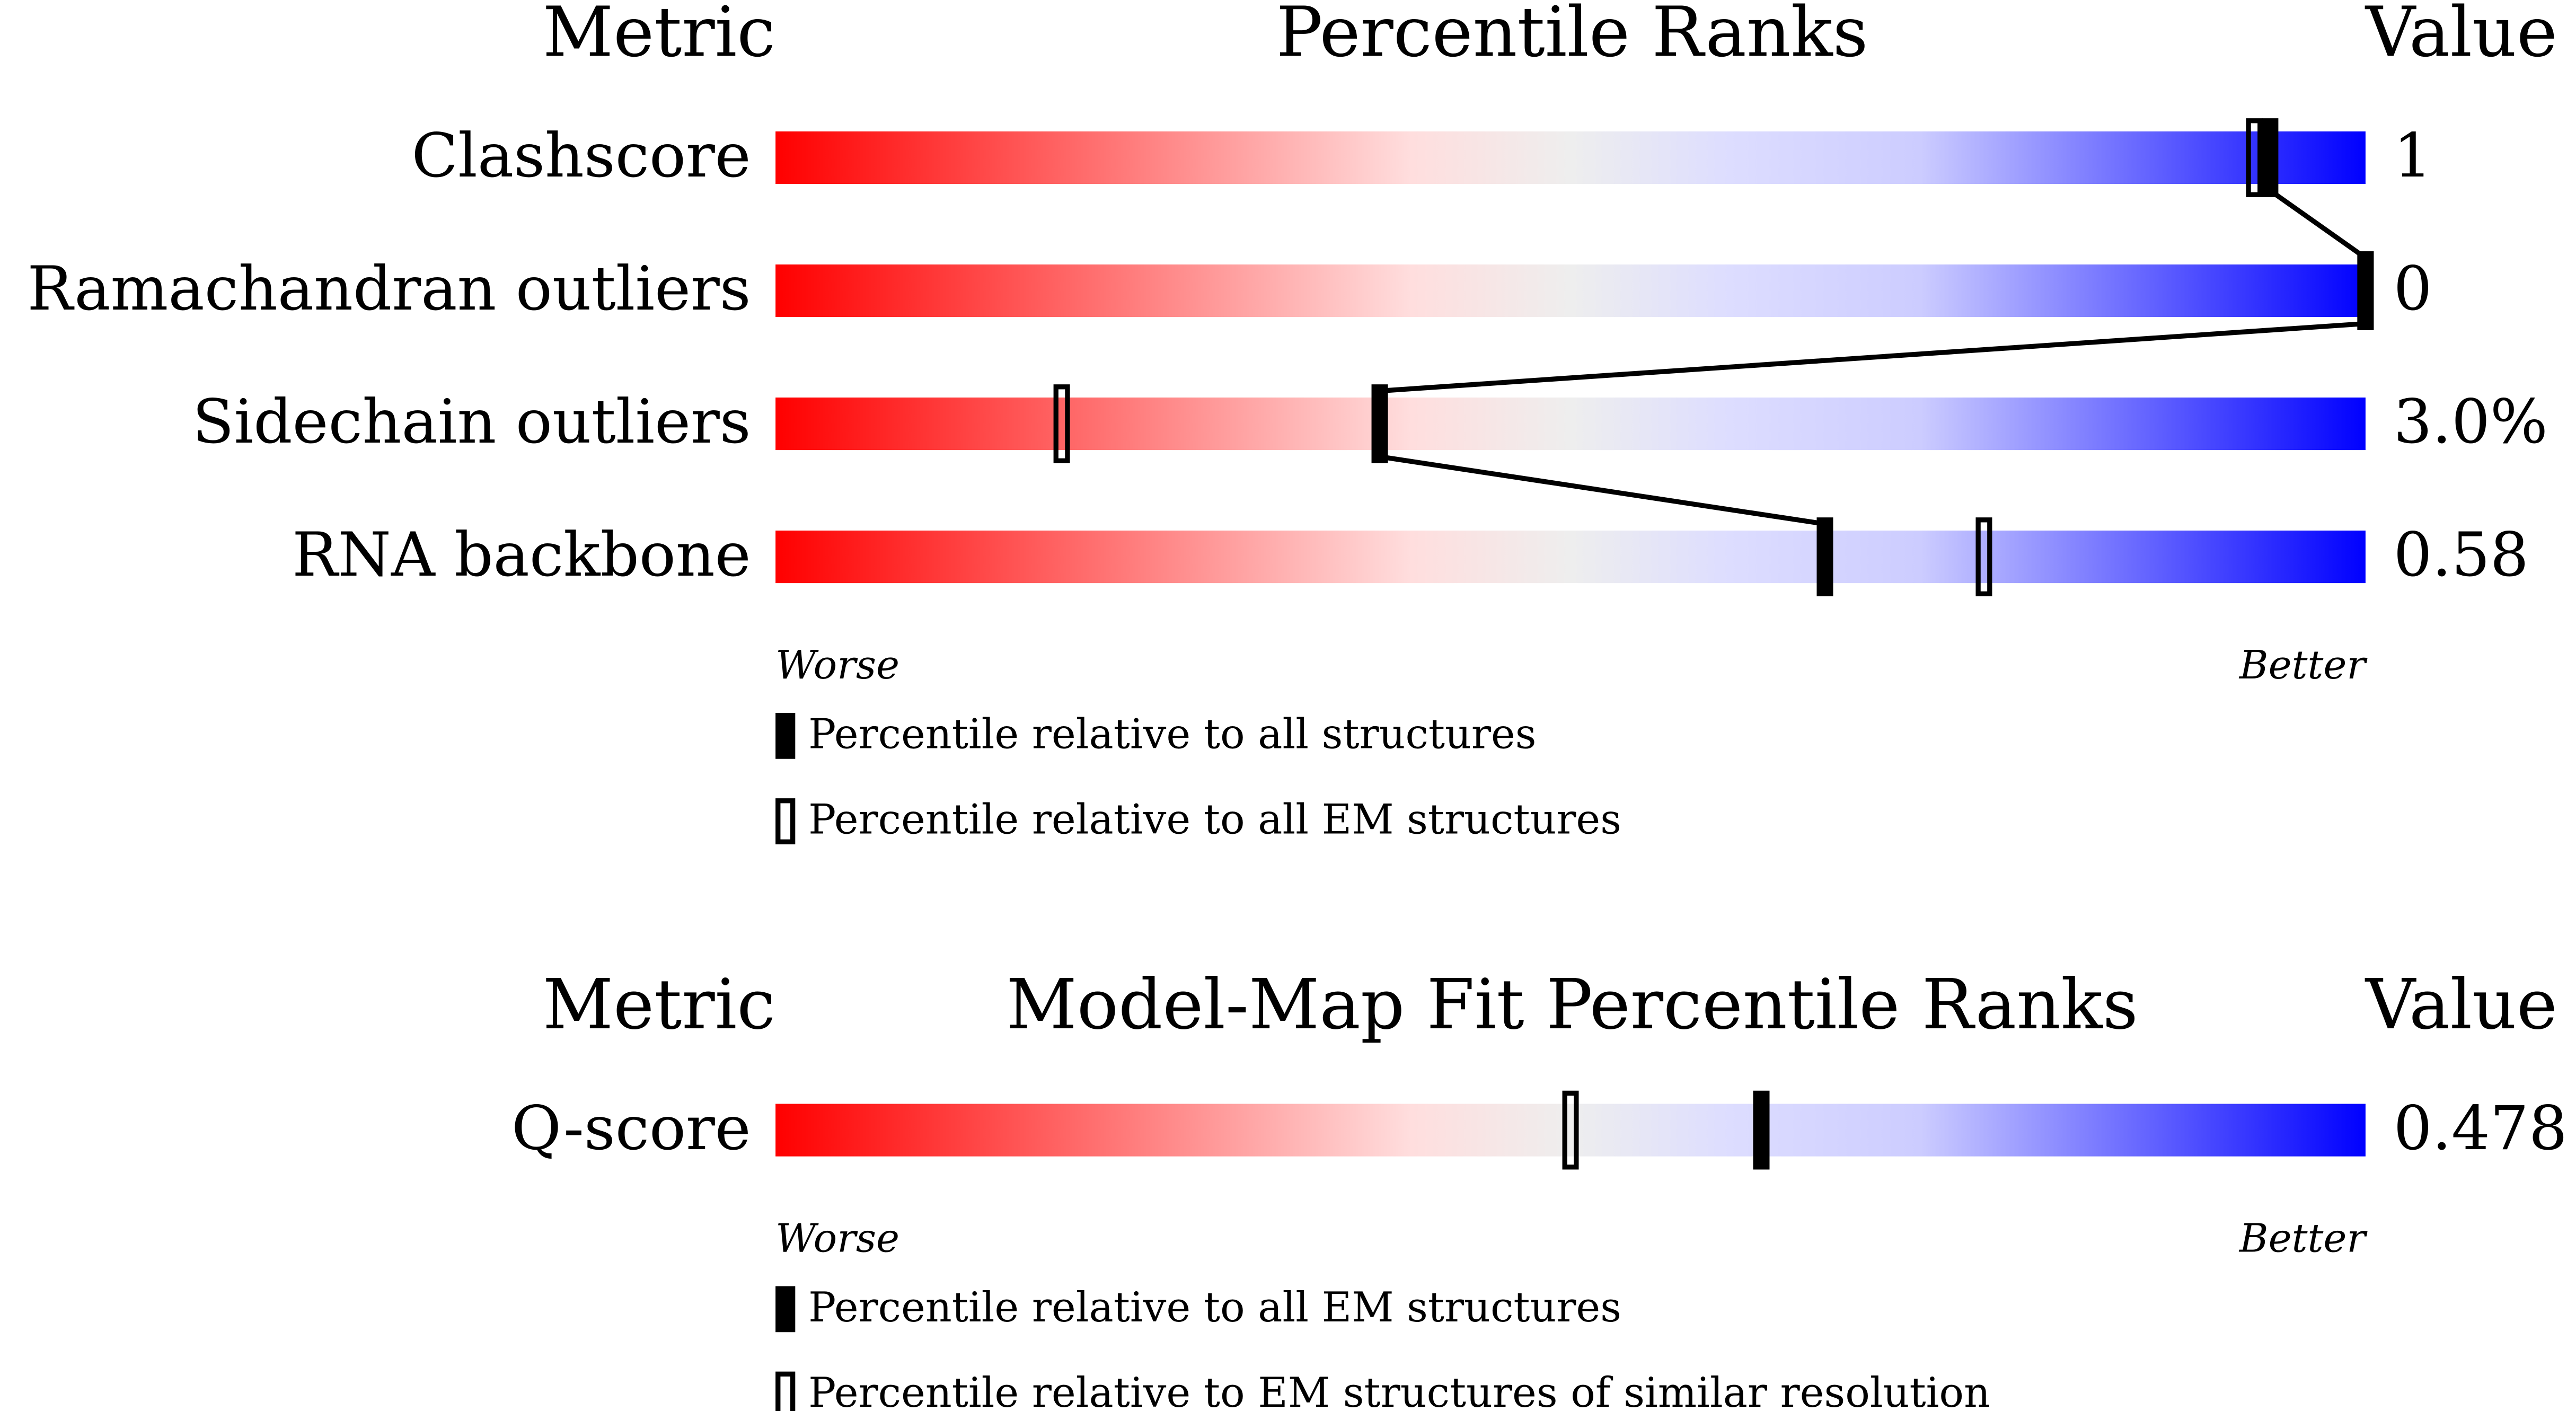 The image size is (2576, 1411). What do you see at coordinates (2471, 422) in the screenshot?
I see `metric-value: 3.0%` at bounding box center [2471, 422].